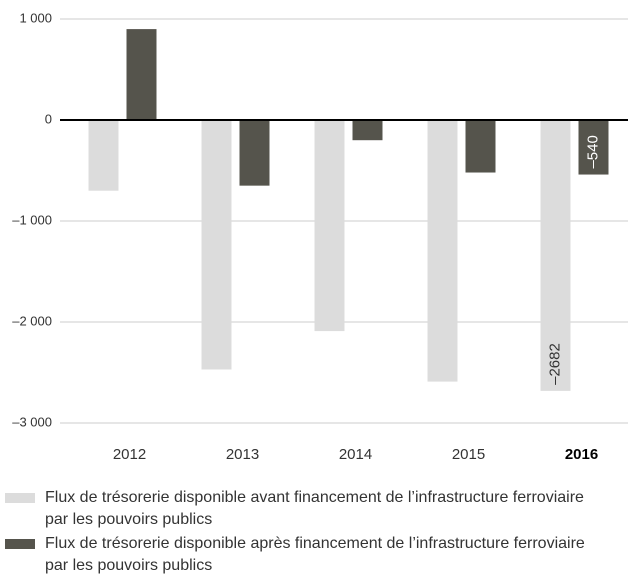 The image size is (628, 579). I want to click on x-tick-label: 2012, so click(129, 454).